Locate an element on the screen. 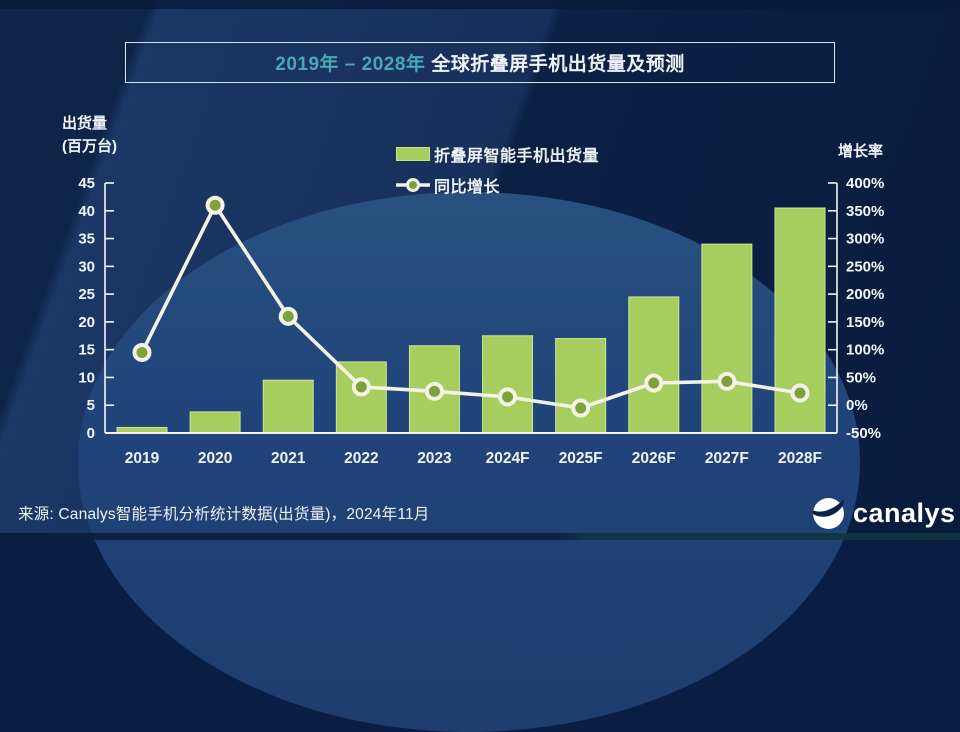 This screenshot has width=960, height=732. canalys-logo: canalys is located at coordinates (884, 513).